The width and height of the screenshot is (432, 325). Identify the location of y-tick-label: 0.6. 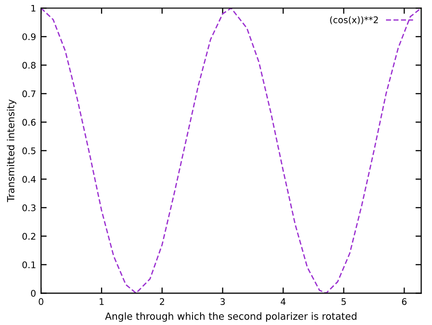
(29, 122).